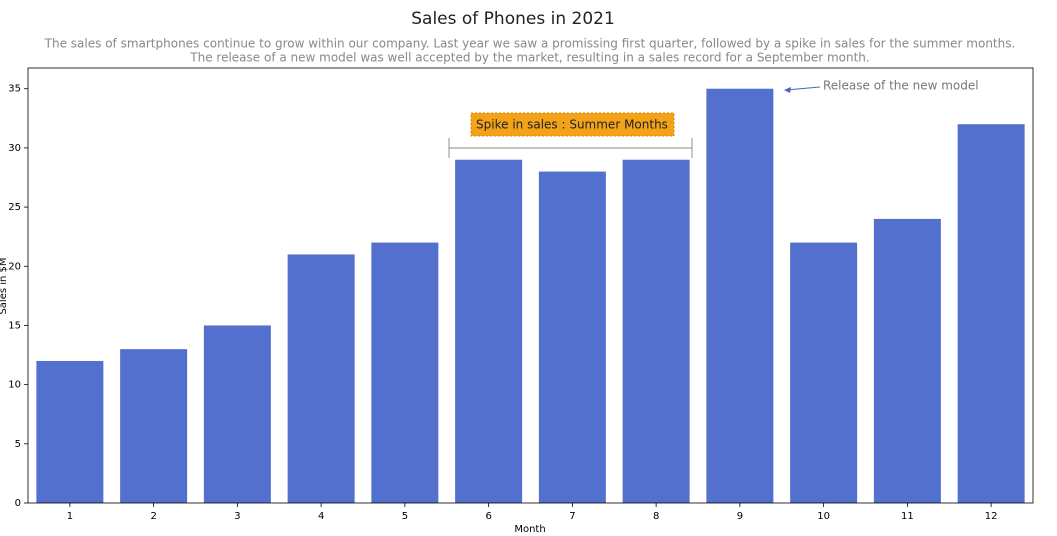  I want to click on annotation: Spike in sales : Summer Months, so click(572, 125).